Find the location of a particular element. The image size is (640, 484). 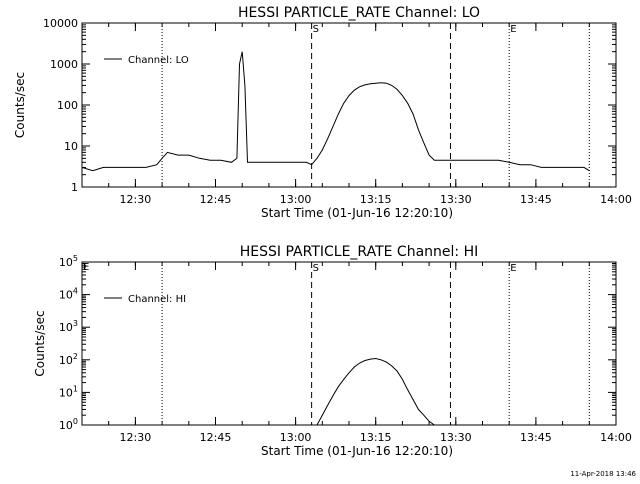

y-tick-label: 1000 is located at coordinates (64, 64).